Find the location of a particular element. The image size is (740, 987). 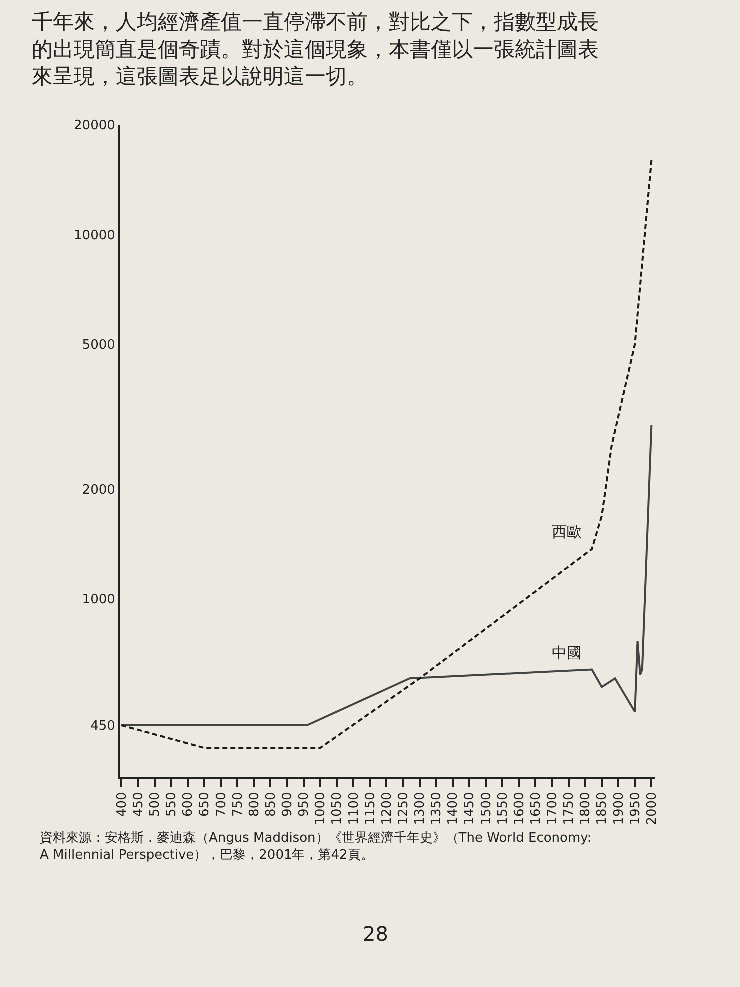

series-label: 中國 is located at coordinates (567, 653).